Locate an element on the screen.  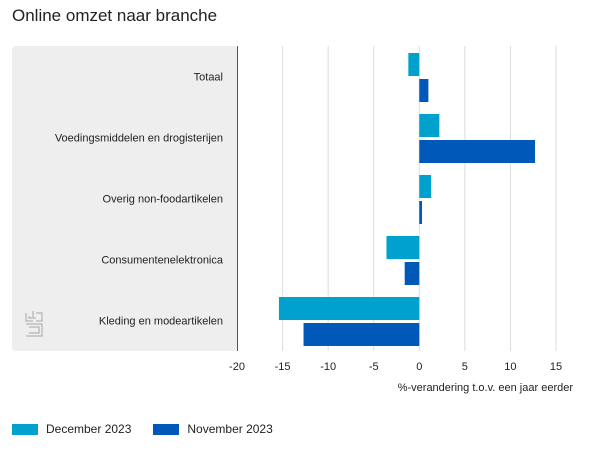
x-tick-label: -5 is located at coordinates (374, 367).